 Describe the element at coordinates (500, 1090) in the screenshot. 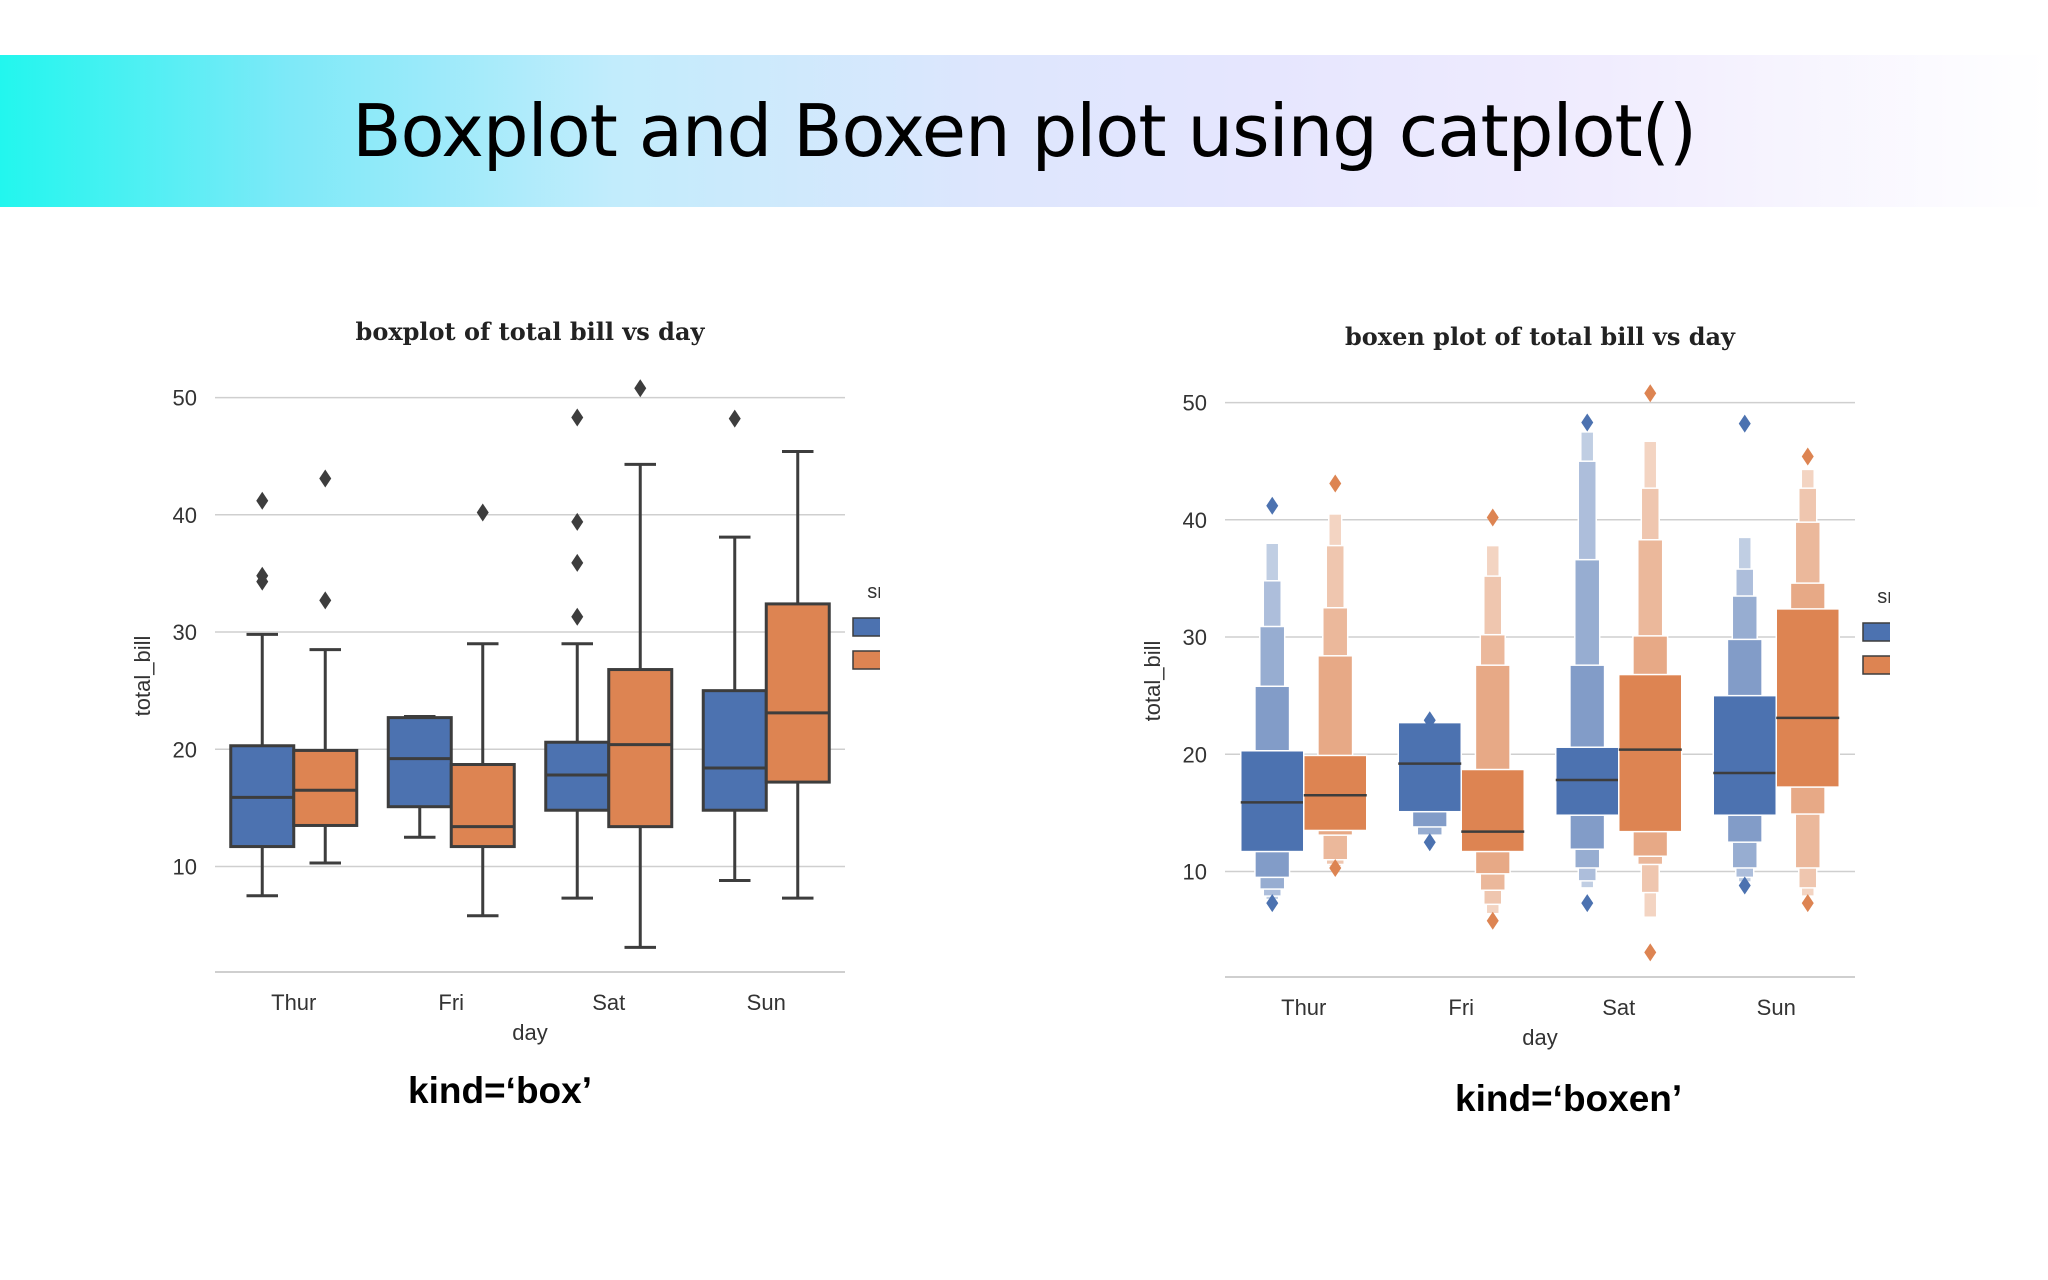

I see `caption-box-kind: kind=‘box’` at that location.